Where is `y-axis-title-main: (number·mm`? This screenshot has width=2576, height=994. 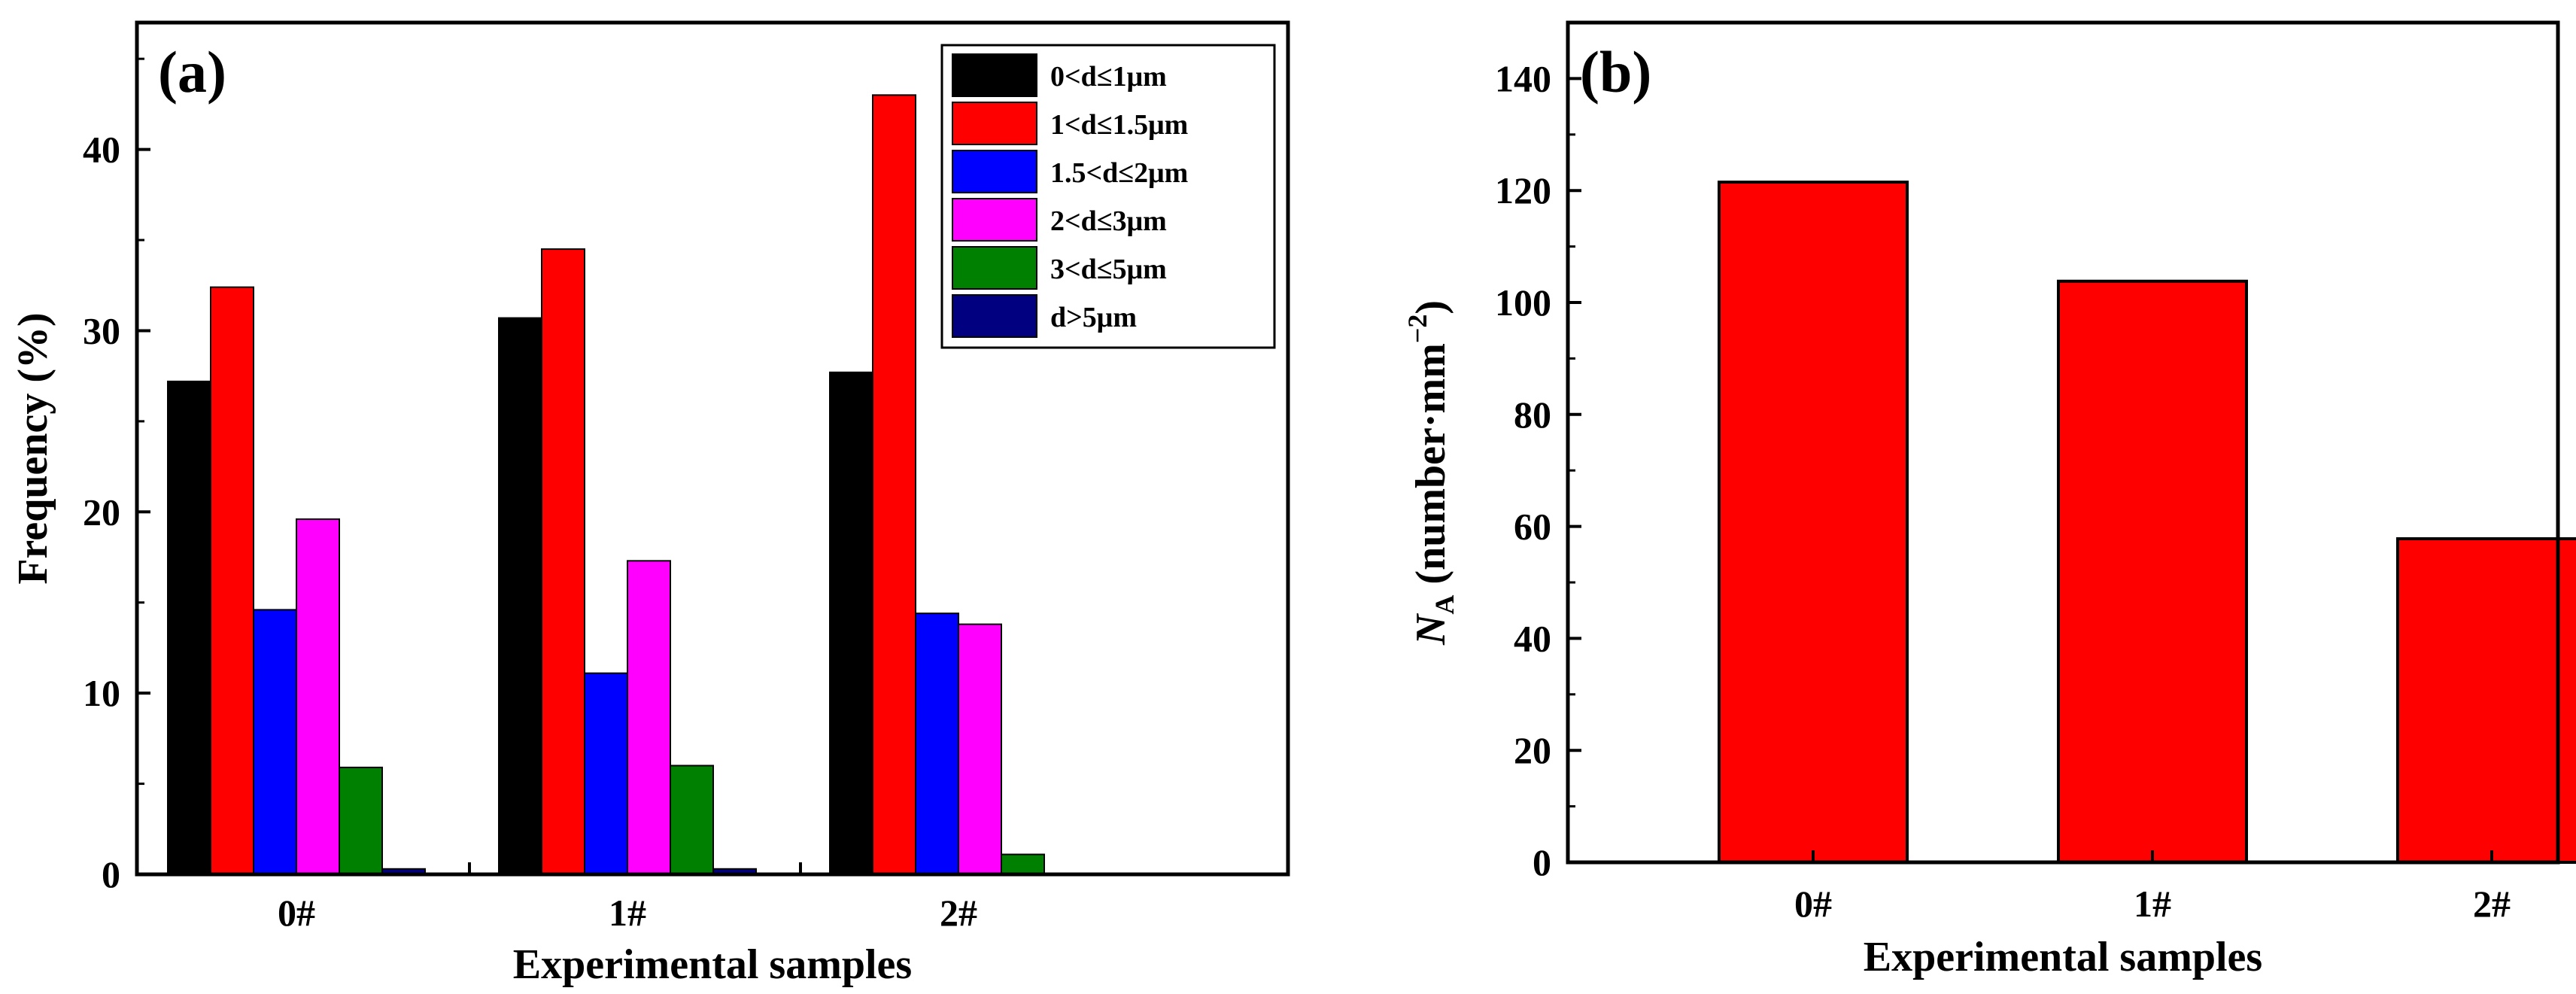
y-axis-title-main: (number·mm is located at coordinates (1431, 469).